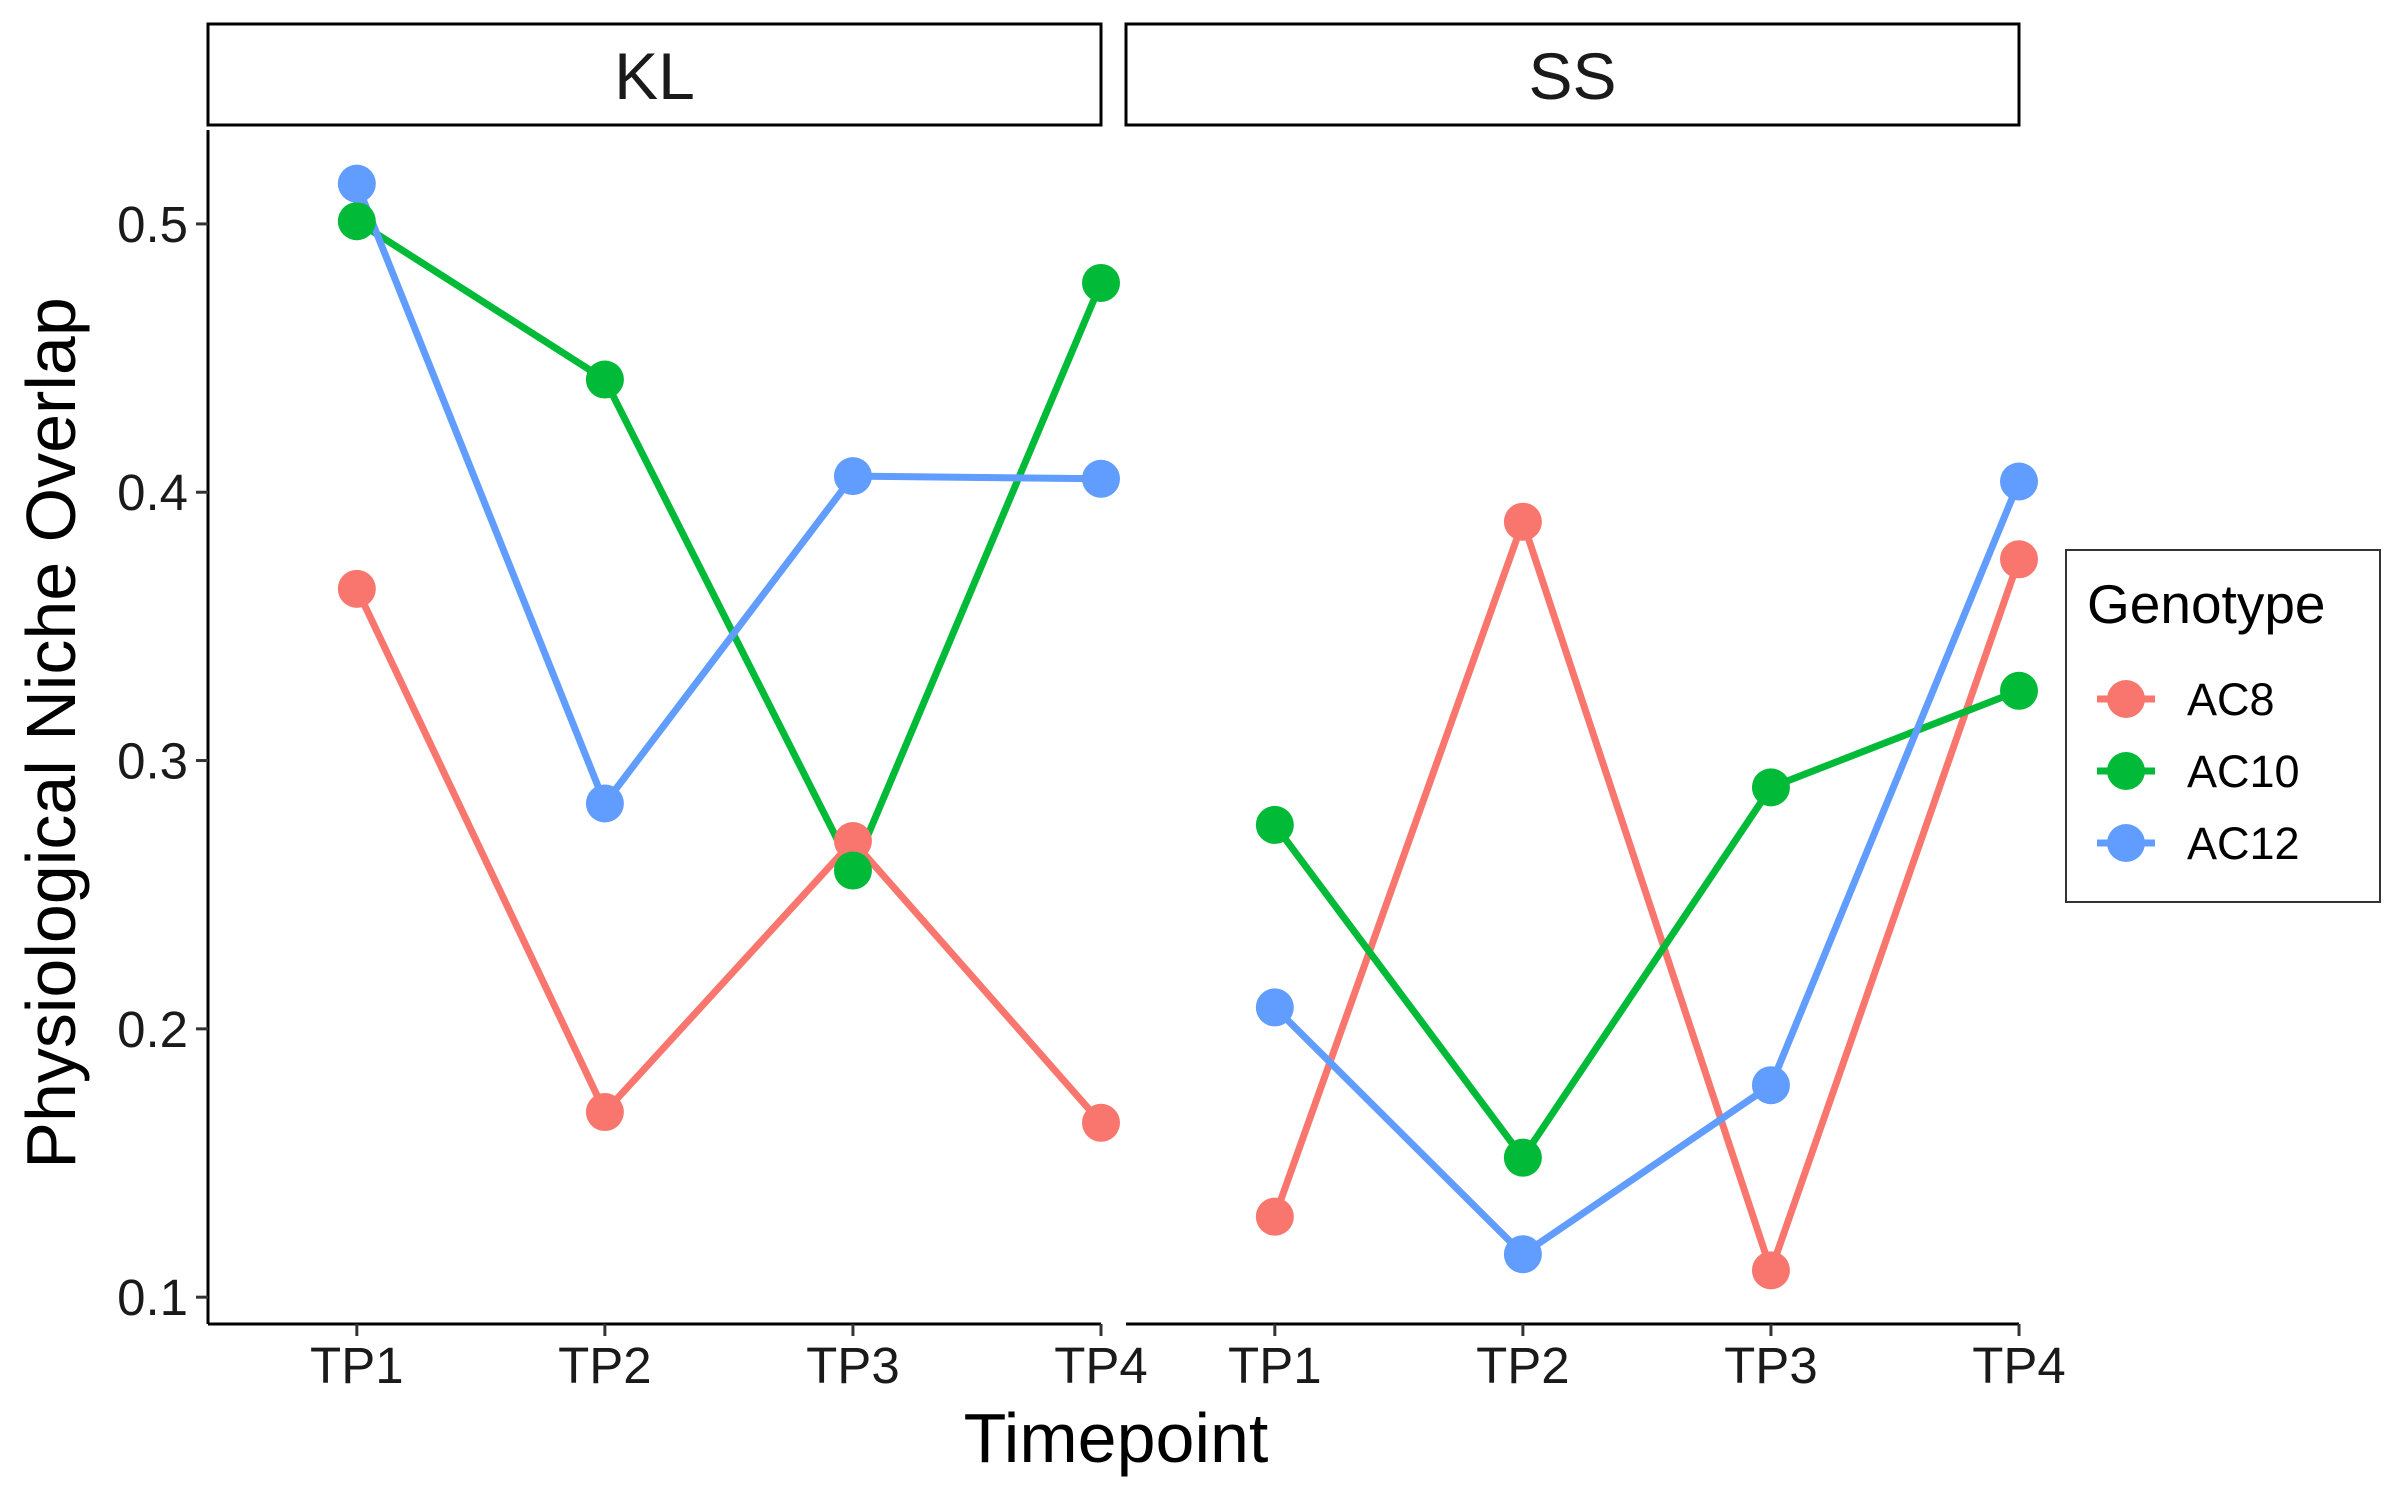 This screenshot has height=1500, width=2400. Describe the element at coordinates (2243, 843) in the screenshot. I see `legend-label: AC12` at that location.